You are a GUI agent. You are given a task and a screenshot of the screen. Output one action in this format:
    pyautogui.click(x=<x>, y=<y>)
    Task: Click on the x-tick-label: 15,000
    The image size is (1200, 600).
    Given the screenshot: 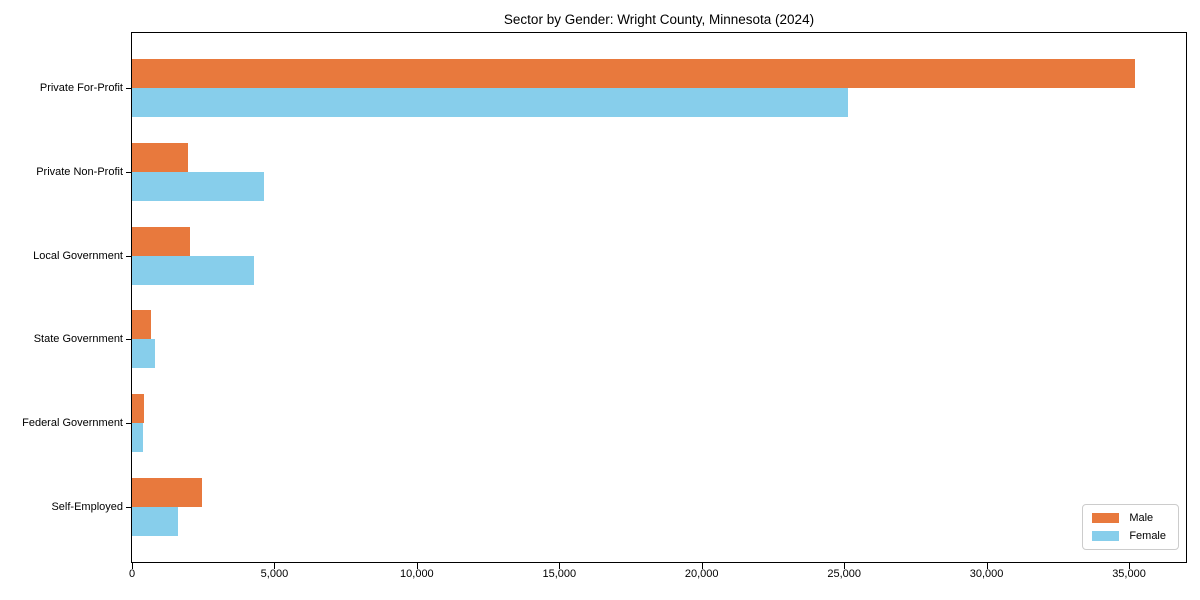 What is the action you would take?
    pyautogui.click(x=559, y=574)
    